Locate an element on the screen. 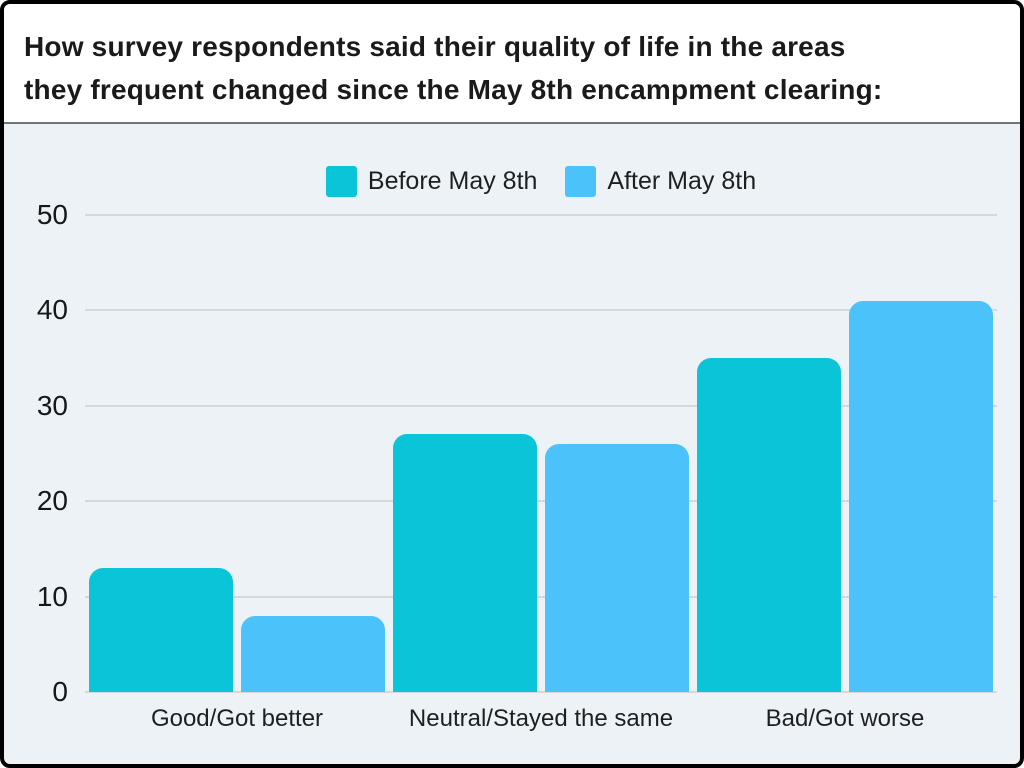  bar-before-may-8th-neutral-stayed-the-same is located at coordinates (465, 563).